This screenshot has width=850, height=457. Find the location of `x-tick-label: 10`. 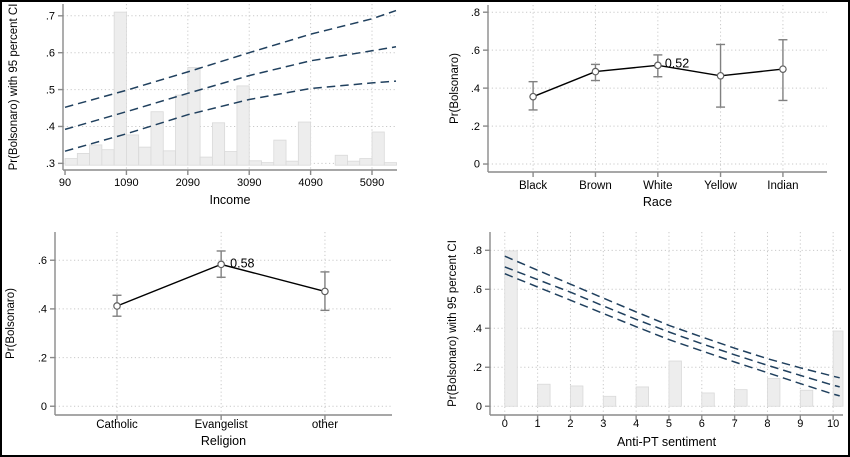

x-tick-label: 10 is located at coordinates (833, 424).